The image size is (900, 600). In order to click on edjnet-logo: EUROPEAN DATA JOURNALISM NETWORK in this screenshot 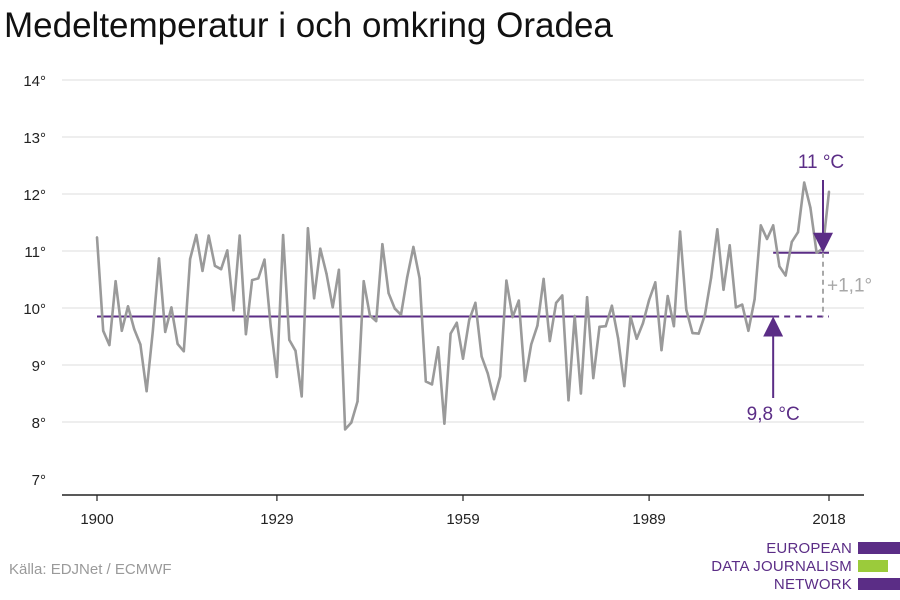, I will do `click(803, 568)`.